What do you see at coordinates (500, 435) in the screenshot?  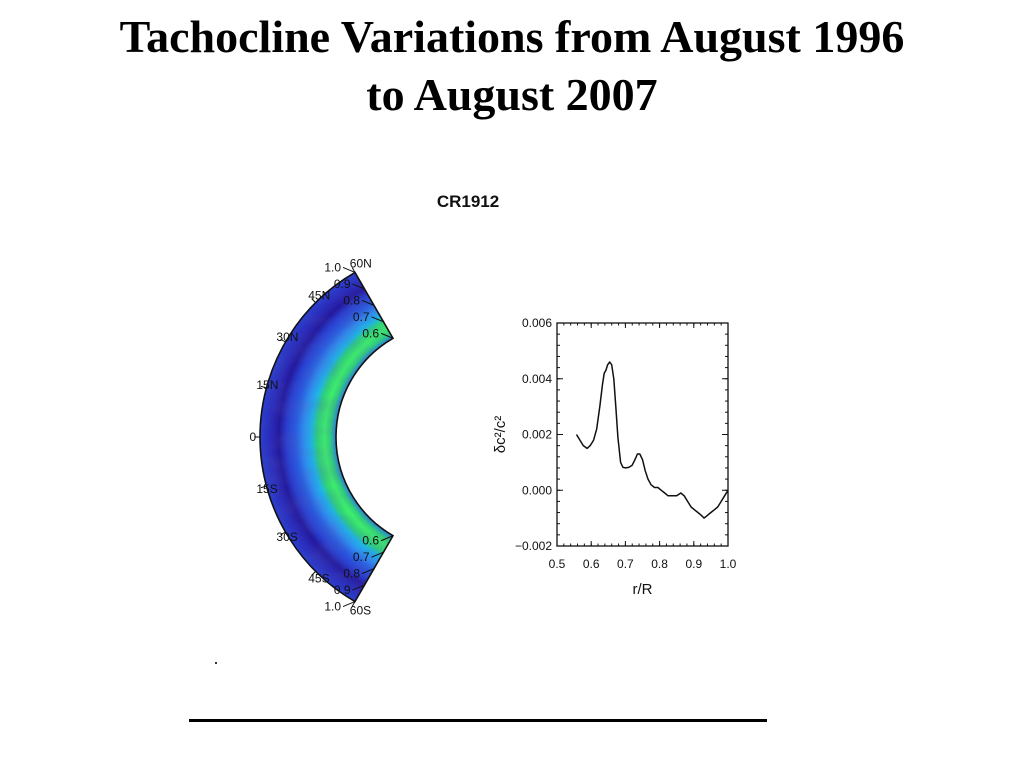 I see `line-chart-ylabel: δc²/c²` at bounding box center [500, 435].